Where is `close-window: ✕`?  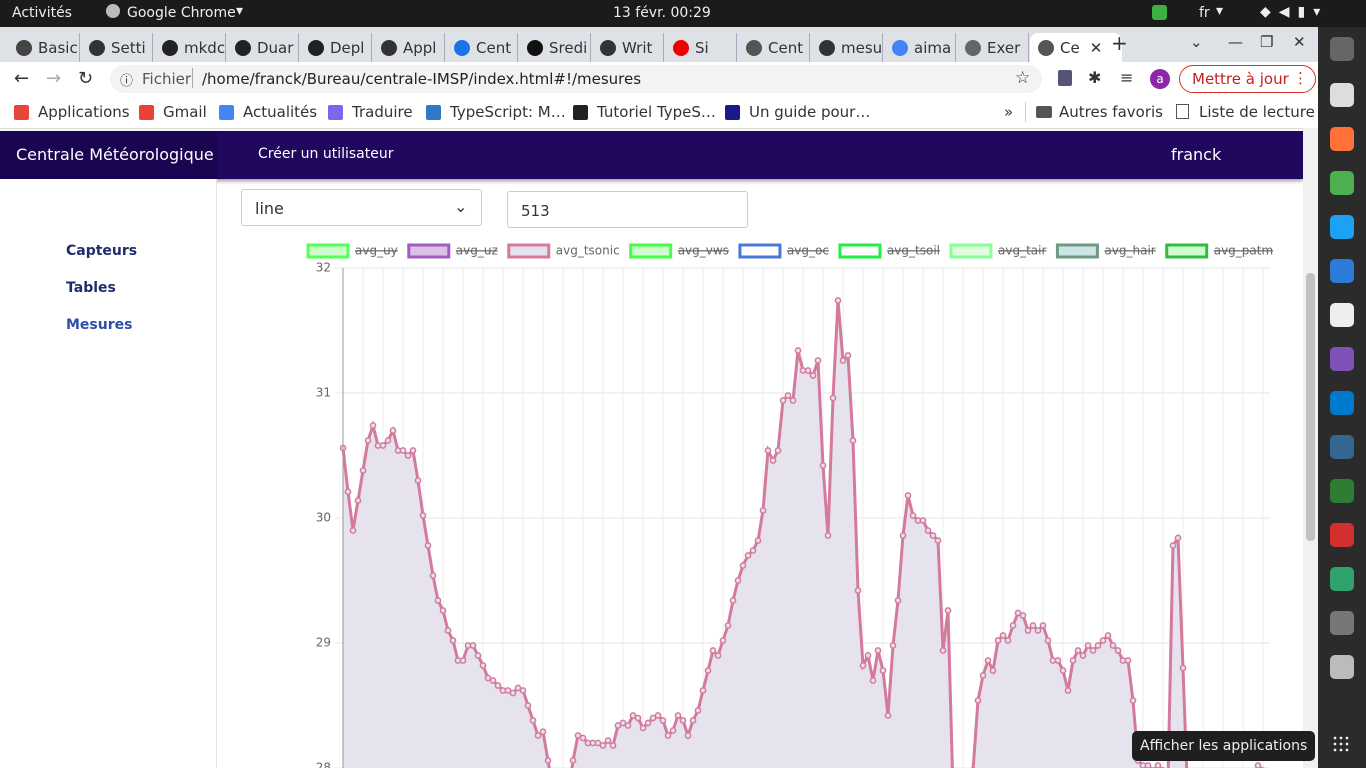
close-window: ✕ is located at coordinates (1299, 42).